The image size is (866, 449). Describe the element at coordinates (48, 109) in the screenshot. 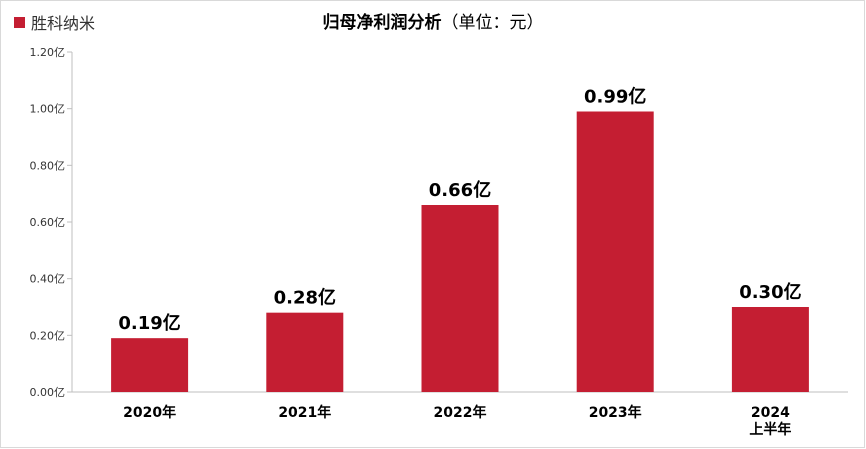

I see `y-tick-label: 1.00亿` at that location.